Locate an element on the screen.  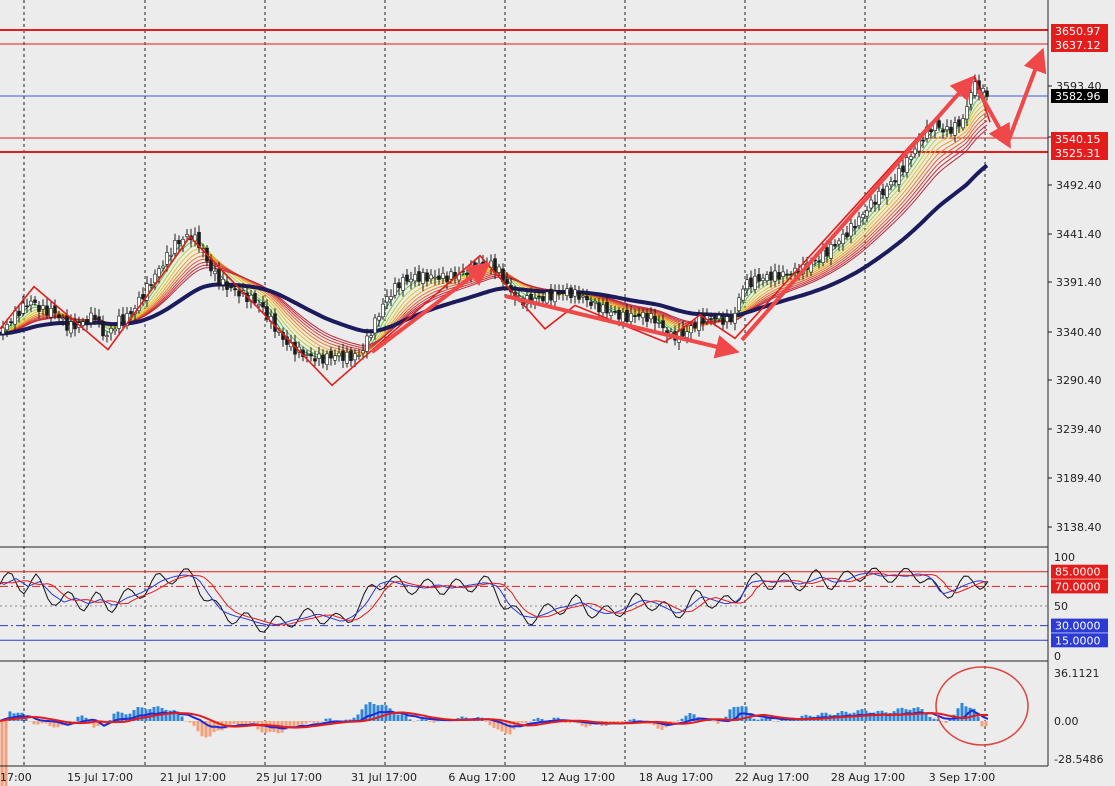
y-tick-label: 3340.40 is located at coordinates (1079, 332).